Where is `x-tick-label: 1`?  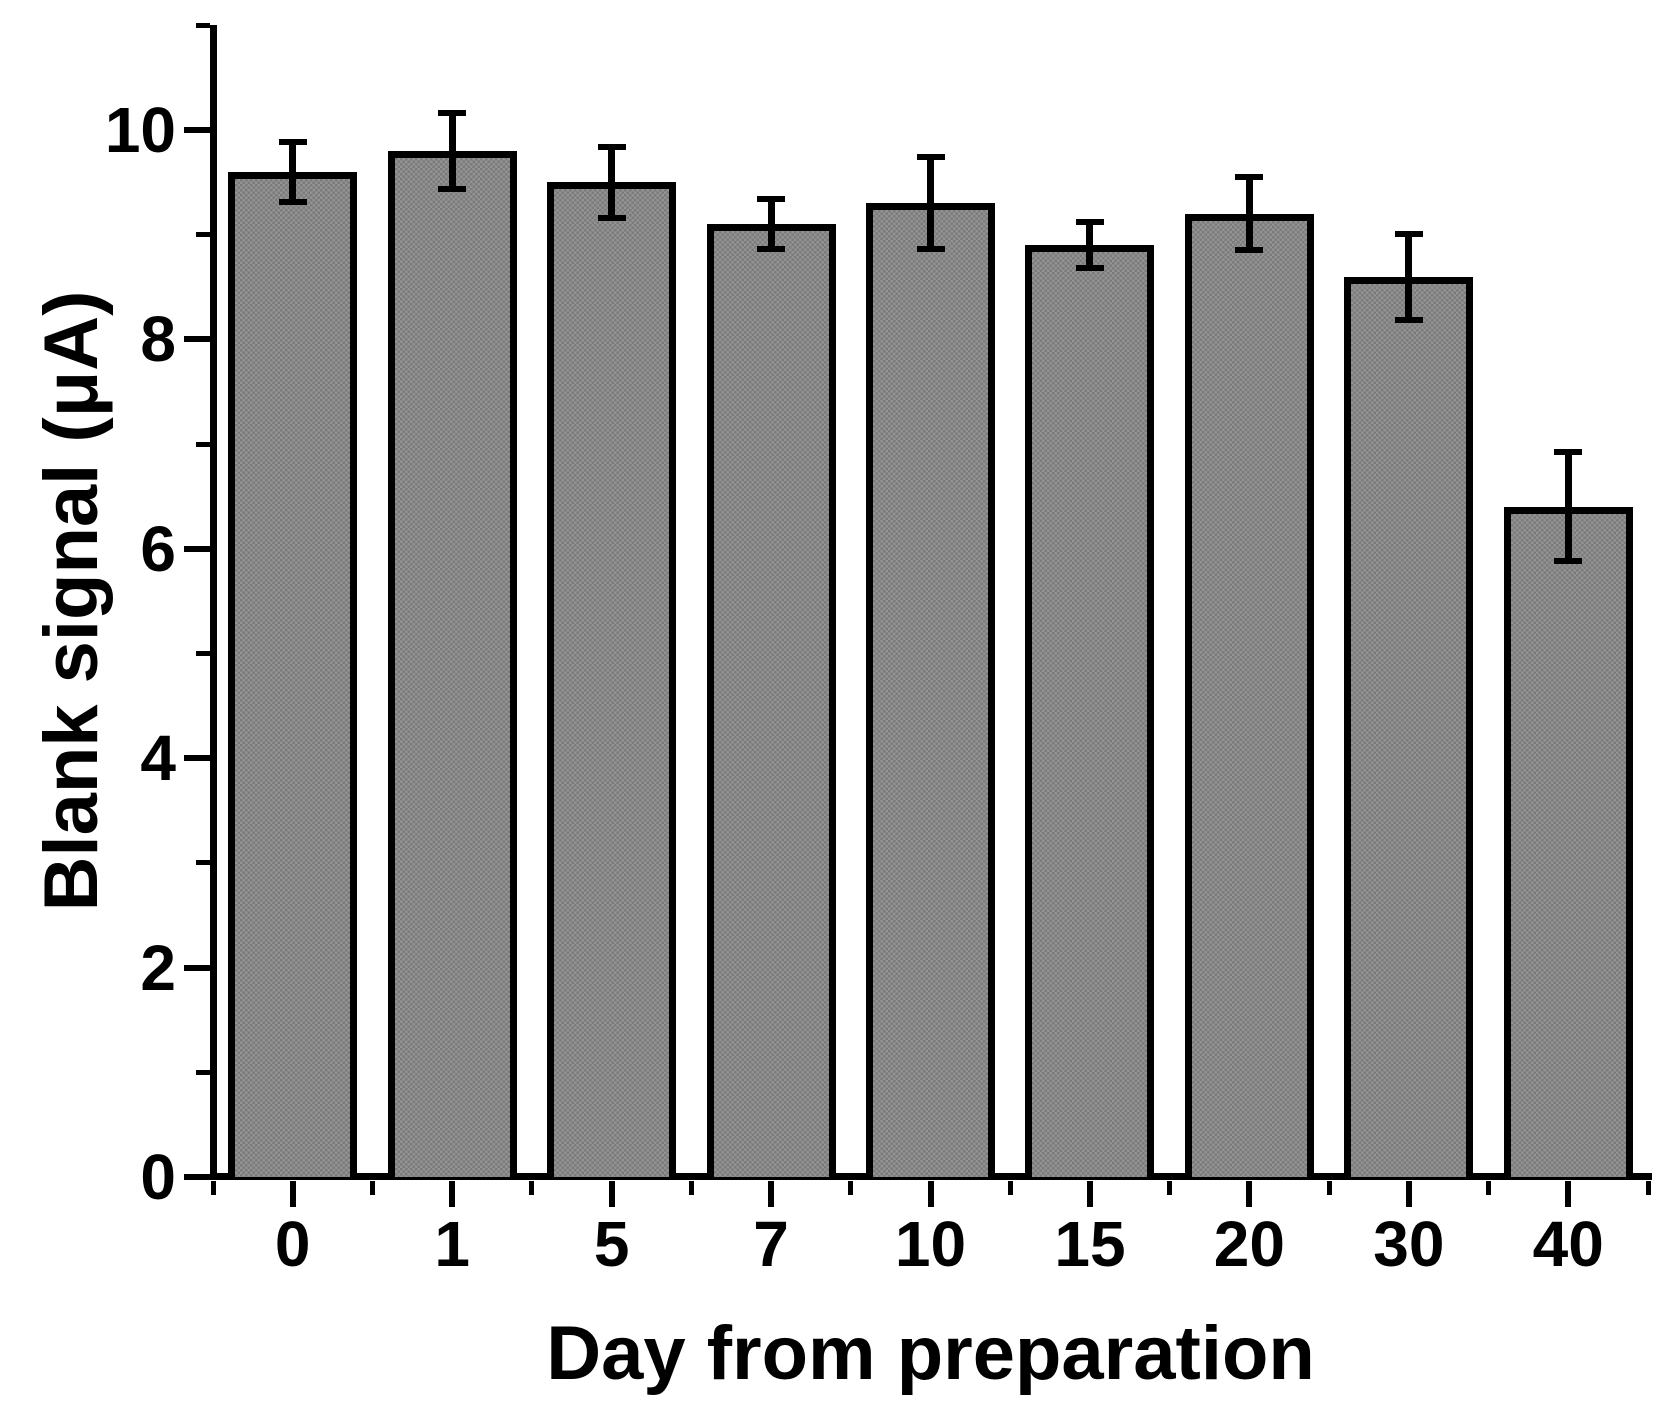
x-tick-label: 1 is located at coordinates (452, 1244).